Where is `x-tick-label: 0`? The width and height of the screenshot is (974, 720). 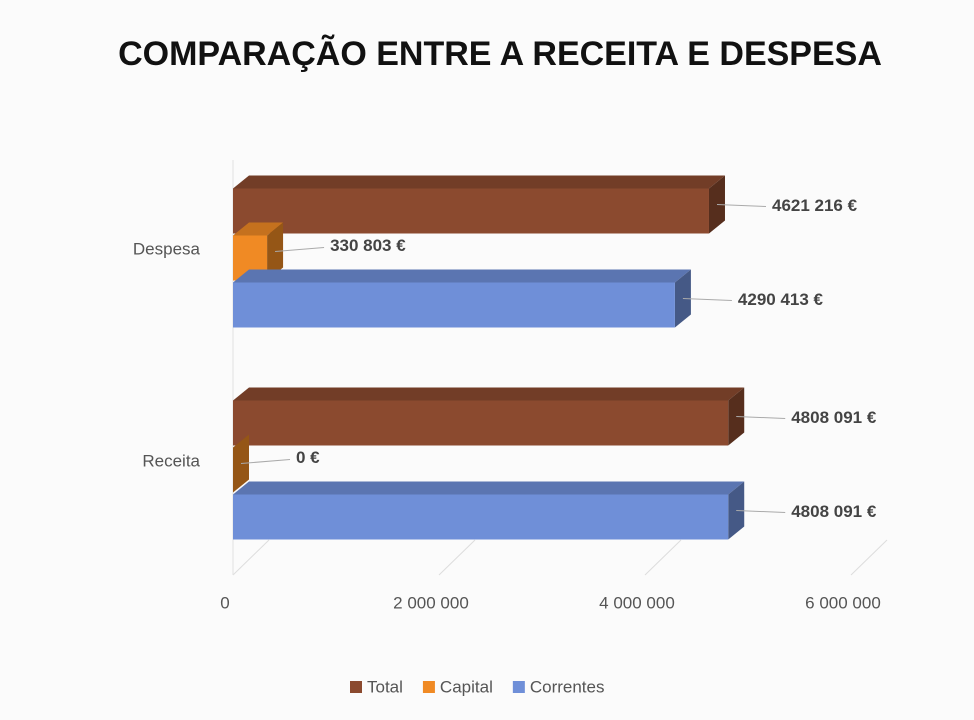 x-tick-label: 0 is located at coordinates (224, 602).